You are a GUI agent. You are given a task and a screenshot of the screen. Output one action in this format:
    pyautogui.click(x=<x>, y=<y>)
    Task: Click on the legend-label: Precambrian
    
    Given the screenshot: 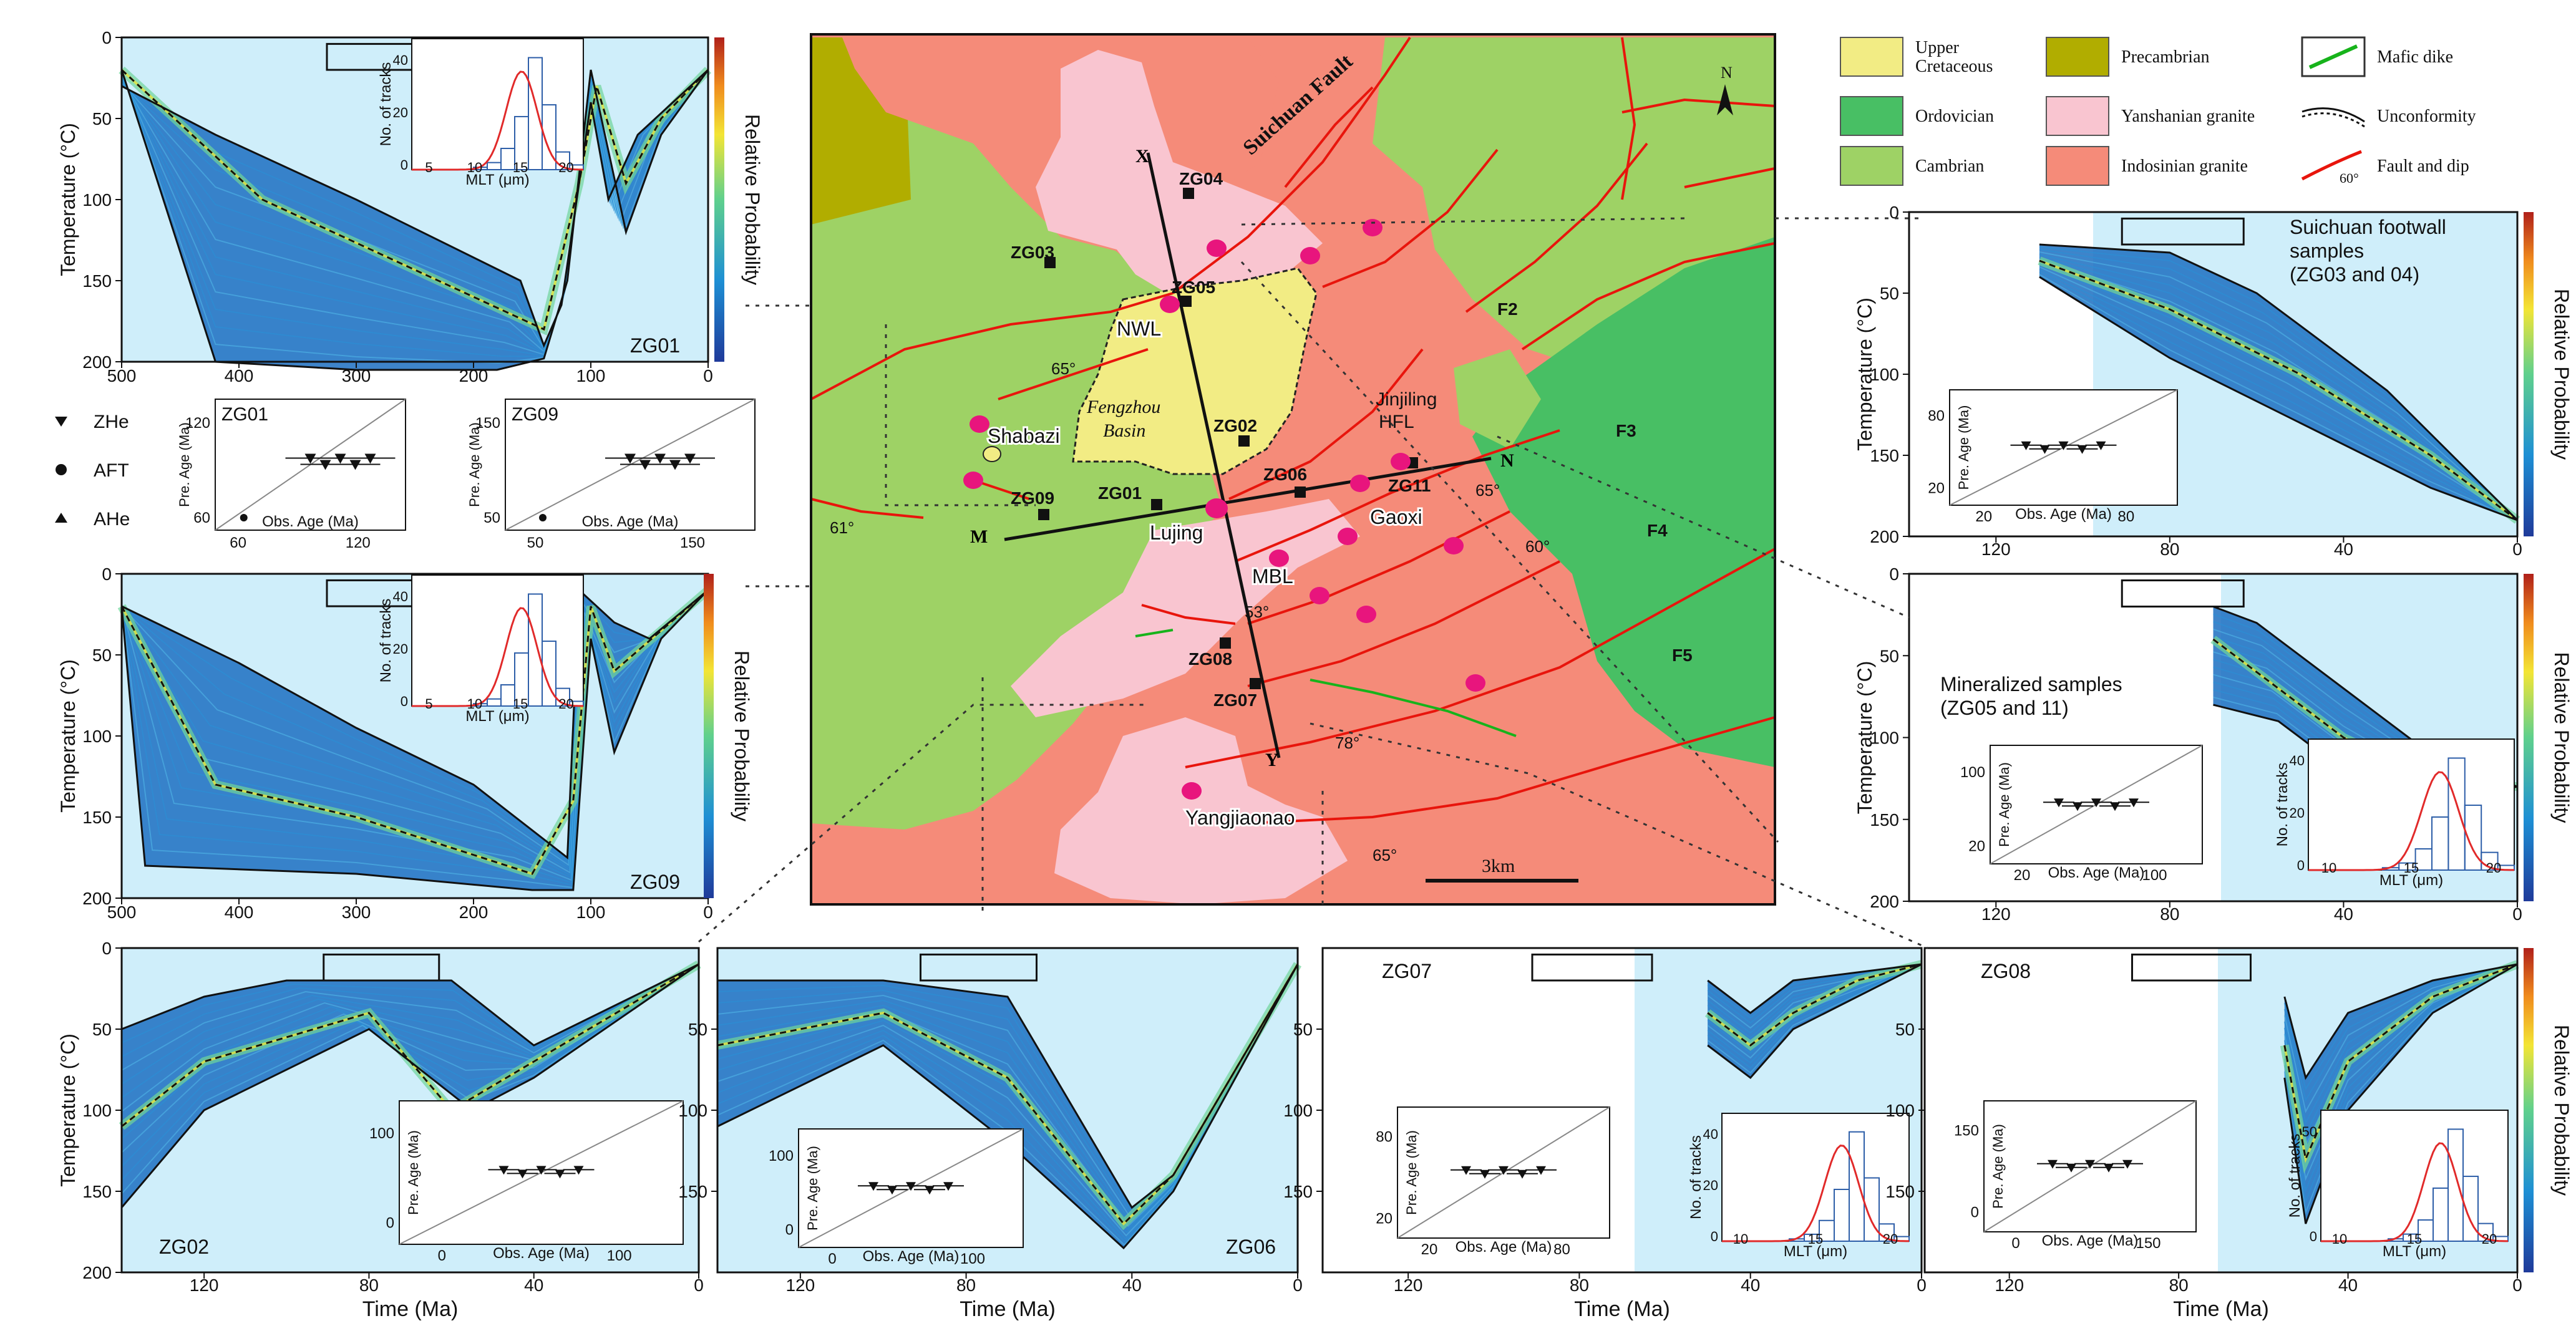 What is the action you would take?
    pyautogui.click(x=2165, y=57)
    